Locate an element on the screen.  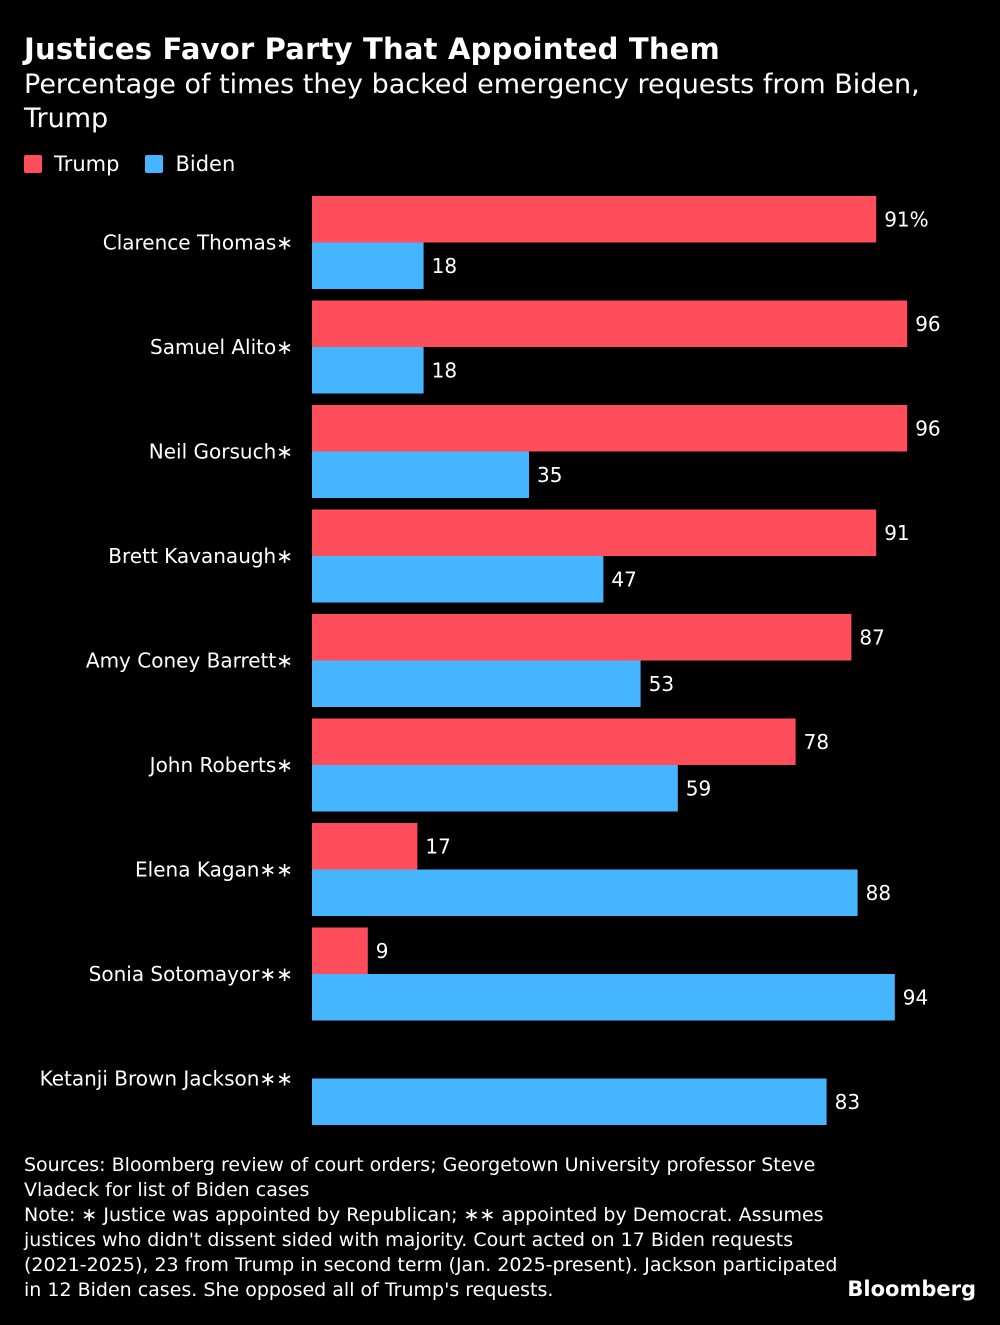
data-label: 47 is located at coordinates (623, 579).